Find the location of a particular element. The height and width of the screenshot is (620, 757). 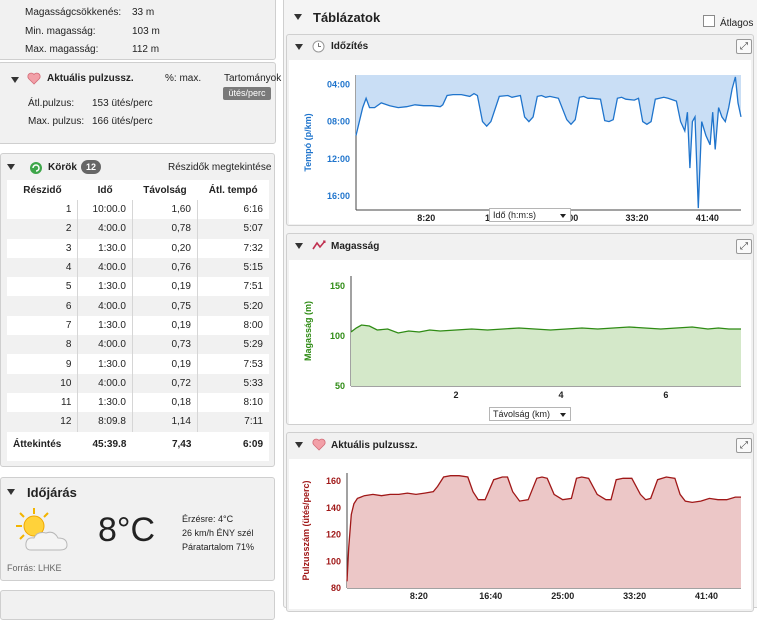

table-row: 11 1:30.0 0,18 8:10 is located at coordinates (138, 402).